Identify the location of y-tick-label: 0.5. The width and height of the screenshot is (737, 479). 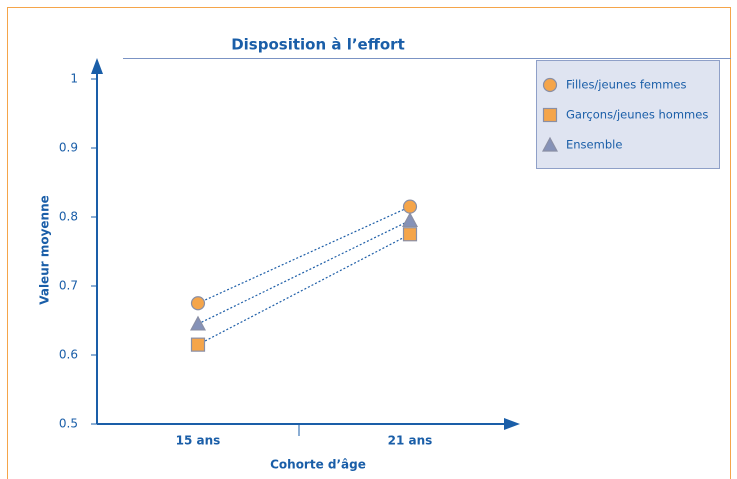
(68, 424).